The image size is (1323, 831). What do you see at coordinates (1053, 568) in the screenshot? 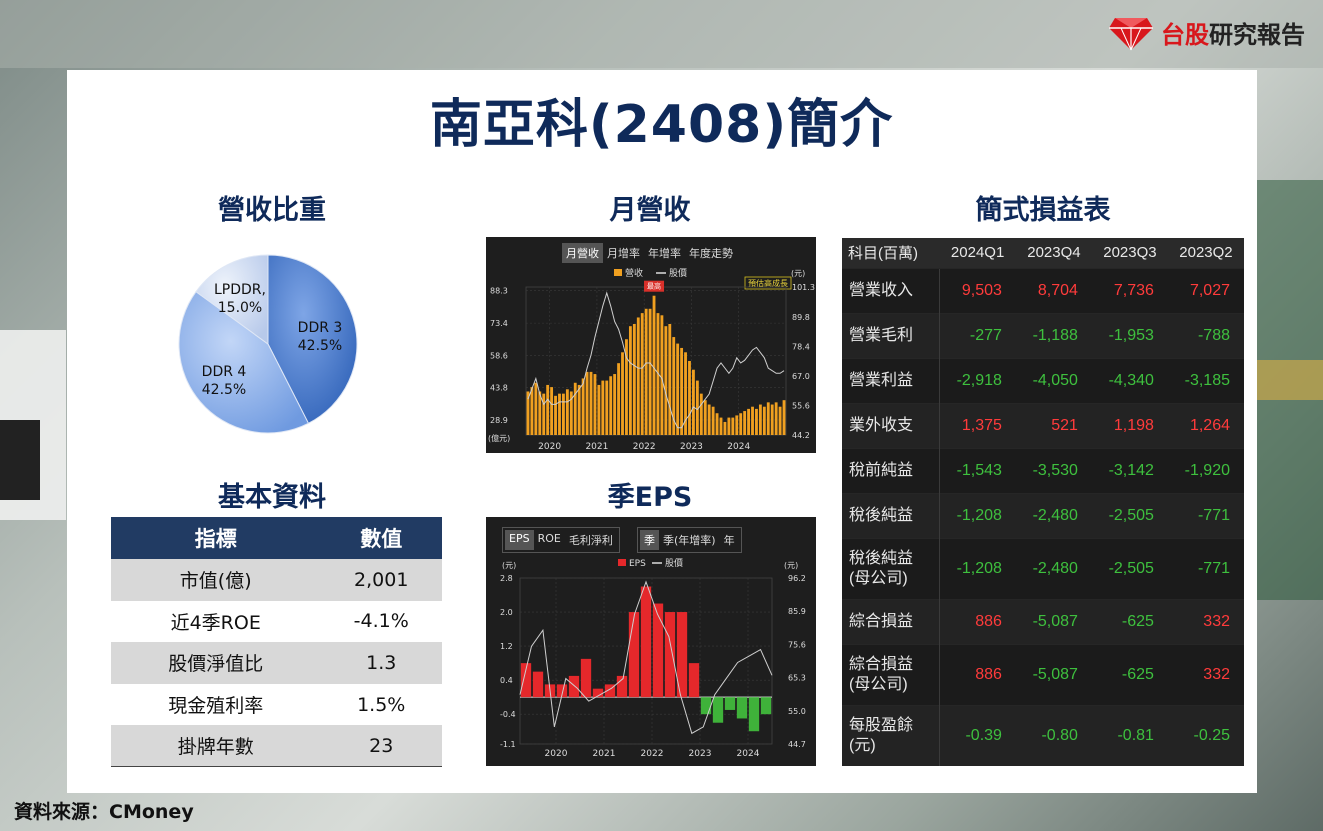
I see `fin-cell: -2,480` at bounding box center [1053, 568].